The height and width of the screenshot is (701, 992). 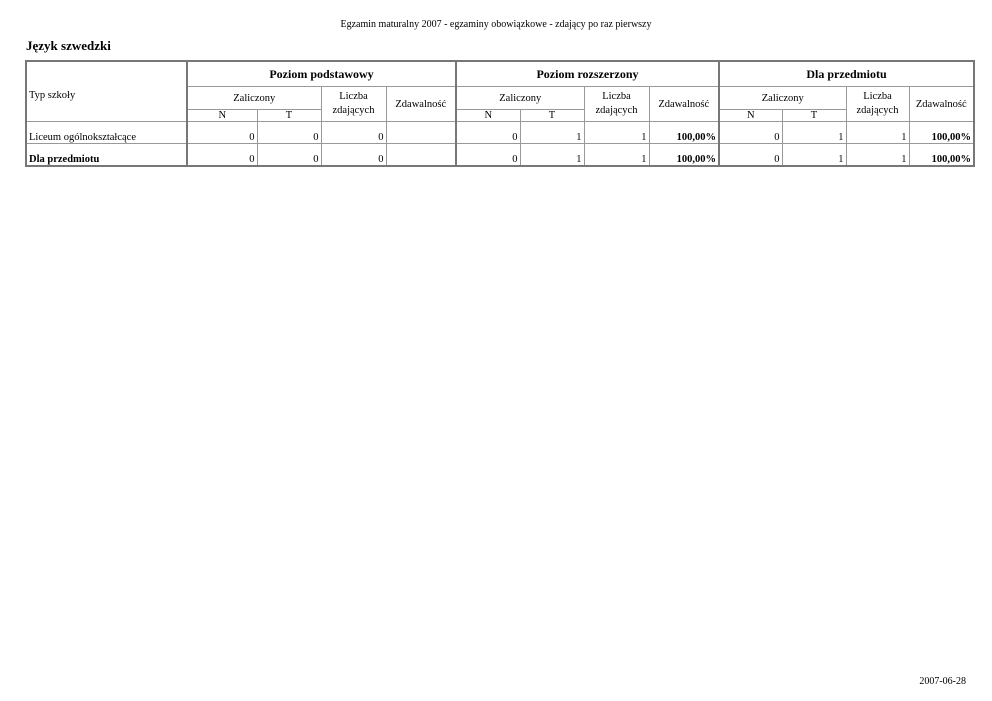 What do you see at coordinates (942, 681) in the screenshot?
I see `footer-date: 2007-06-28` at bounding box center [942, 681].